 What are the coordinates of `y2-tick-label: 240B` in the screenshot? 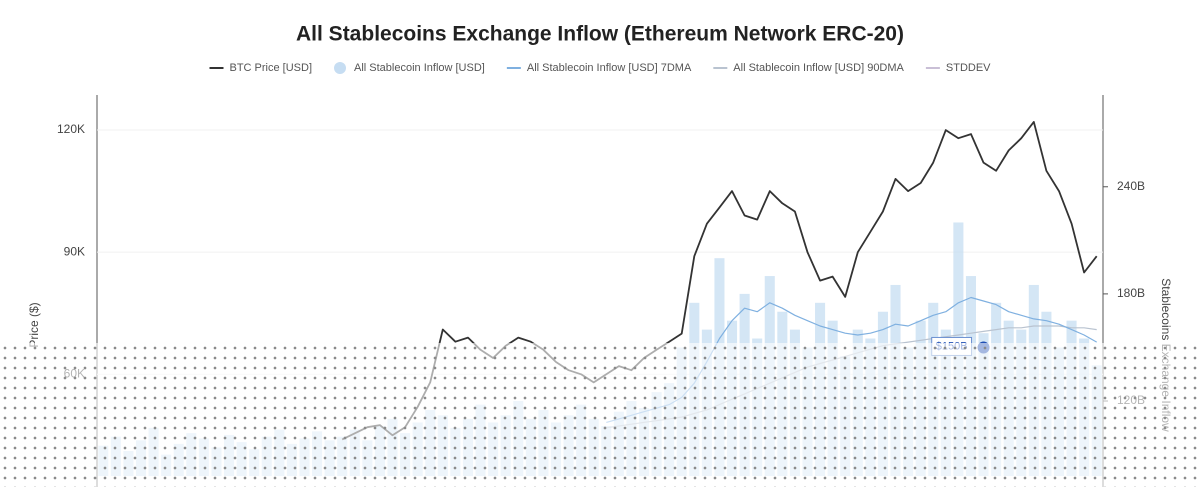 It's located at (1131, 186).